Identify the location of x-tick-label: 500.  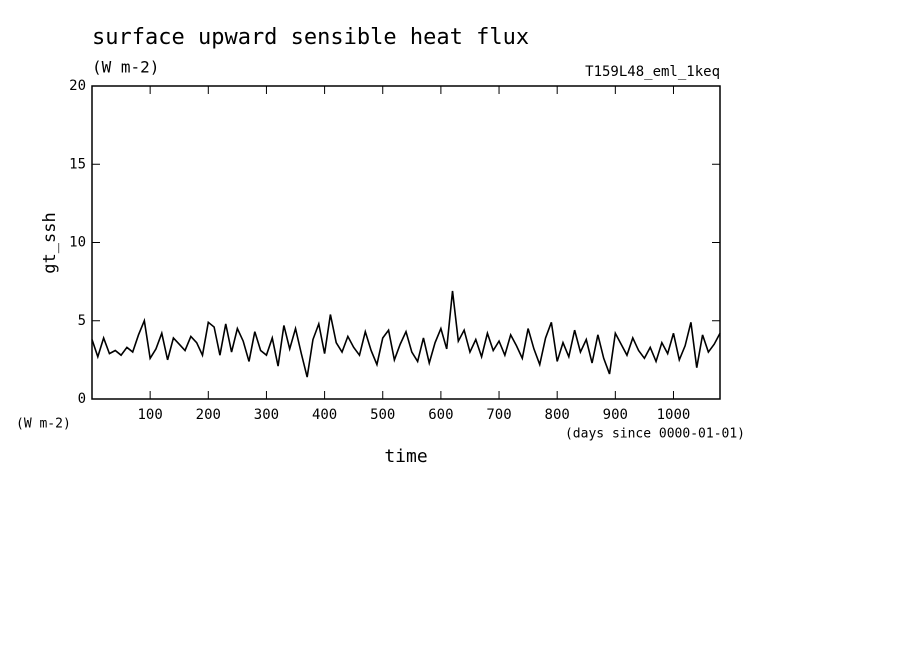
(382, 415).